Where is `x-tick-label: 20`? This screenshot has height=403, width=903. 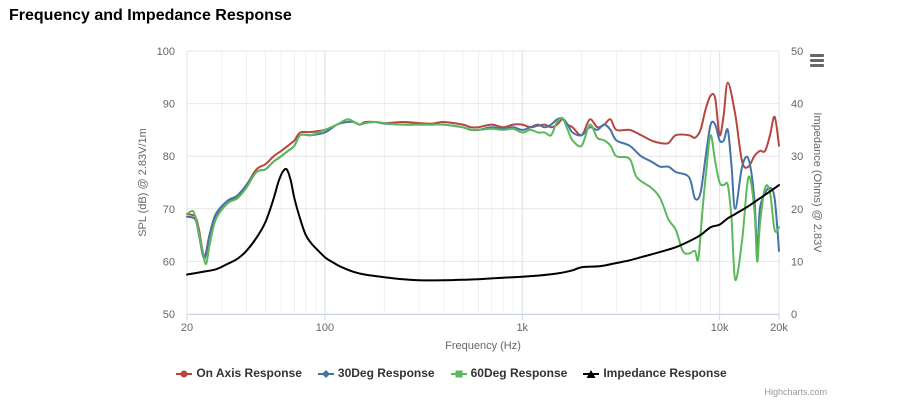 x-tick-label: 20 is located at coordinates (187, 328).